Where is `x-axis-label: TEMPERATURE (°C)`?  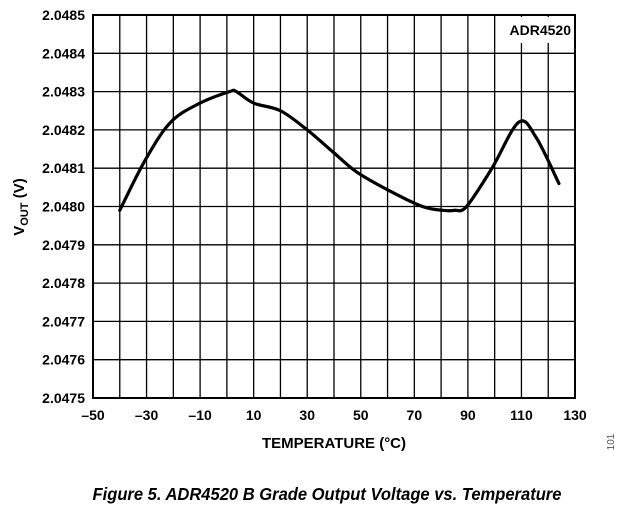 x-axis-label: TEMPERATURE (°C) is located at coordinates (334, 443).